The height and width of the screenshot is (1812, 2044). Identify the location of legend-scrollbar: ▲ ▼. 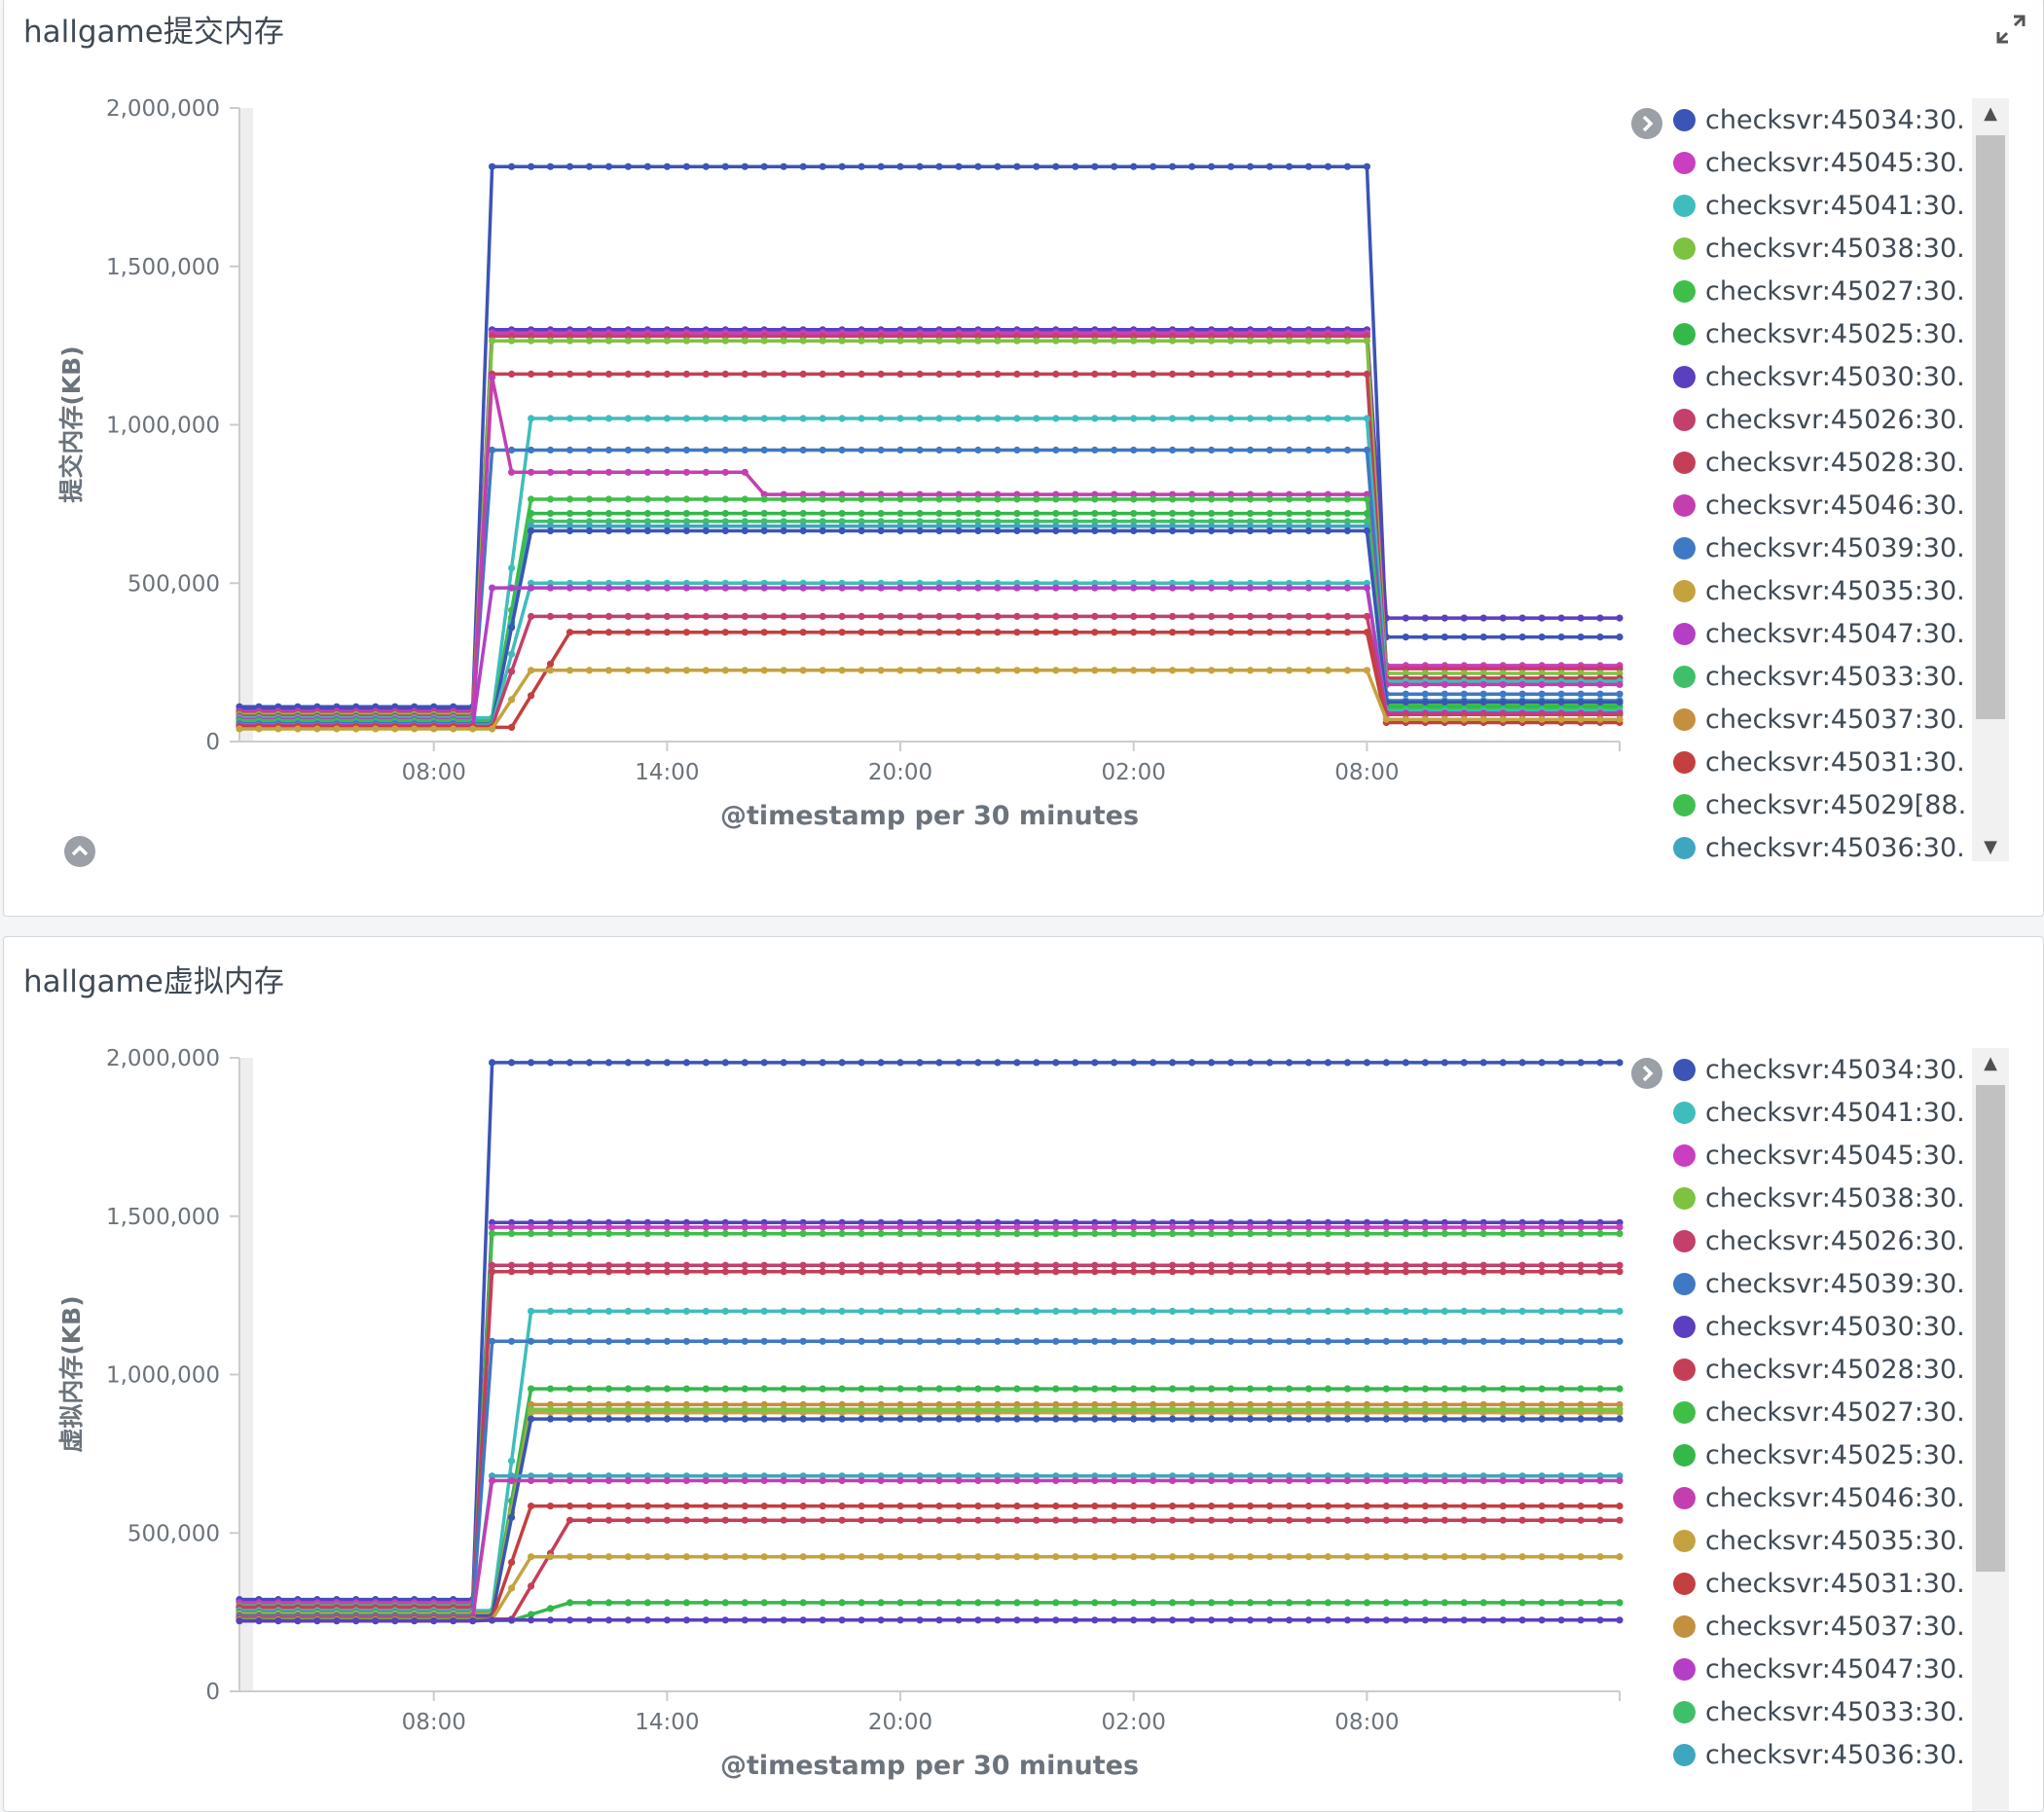
(1991, 479).